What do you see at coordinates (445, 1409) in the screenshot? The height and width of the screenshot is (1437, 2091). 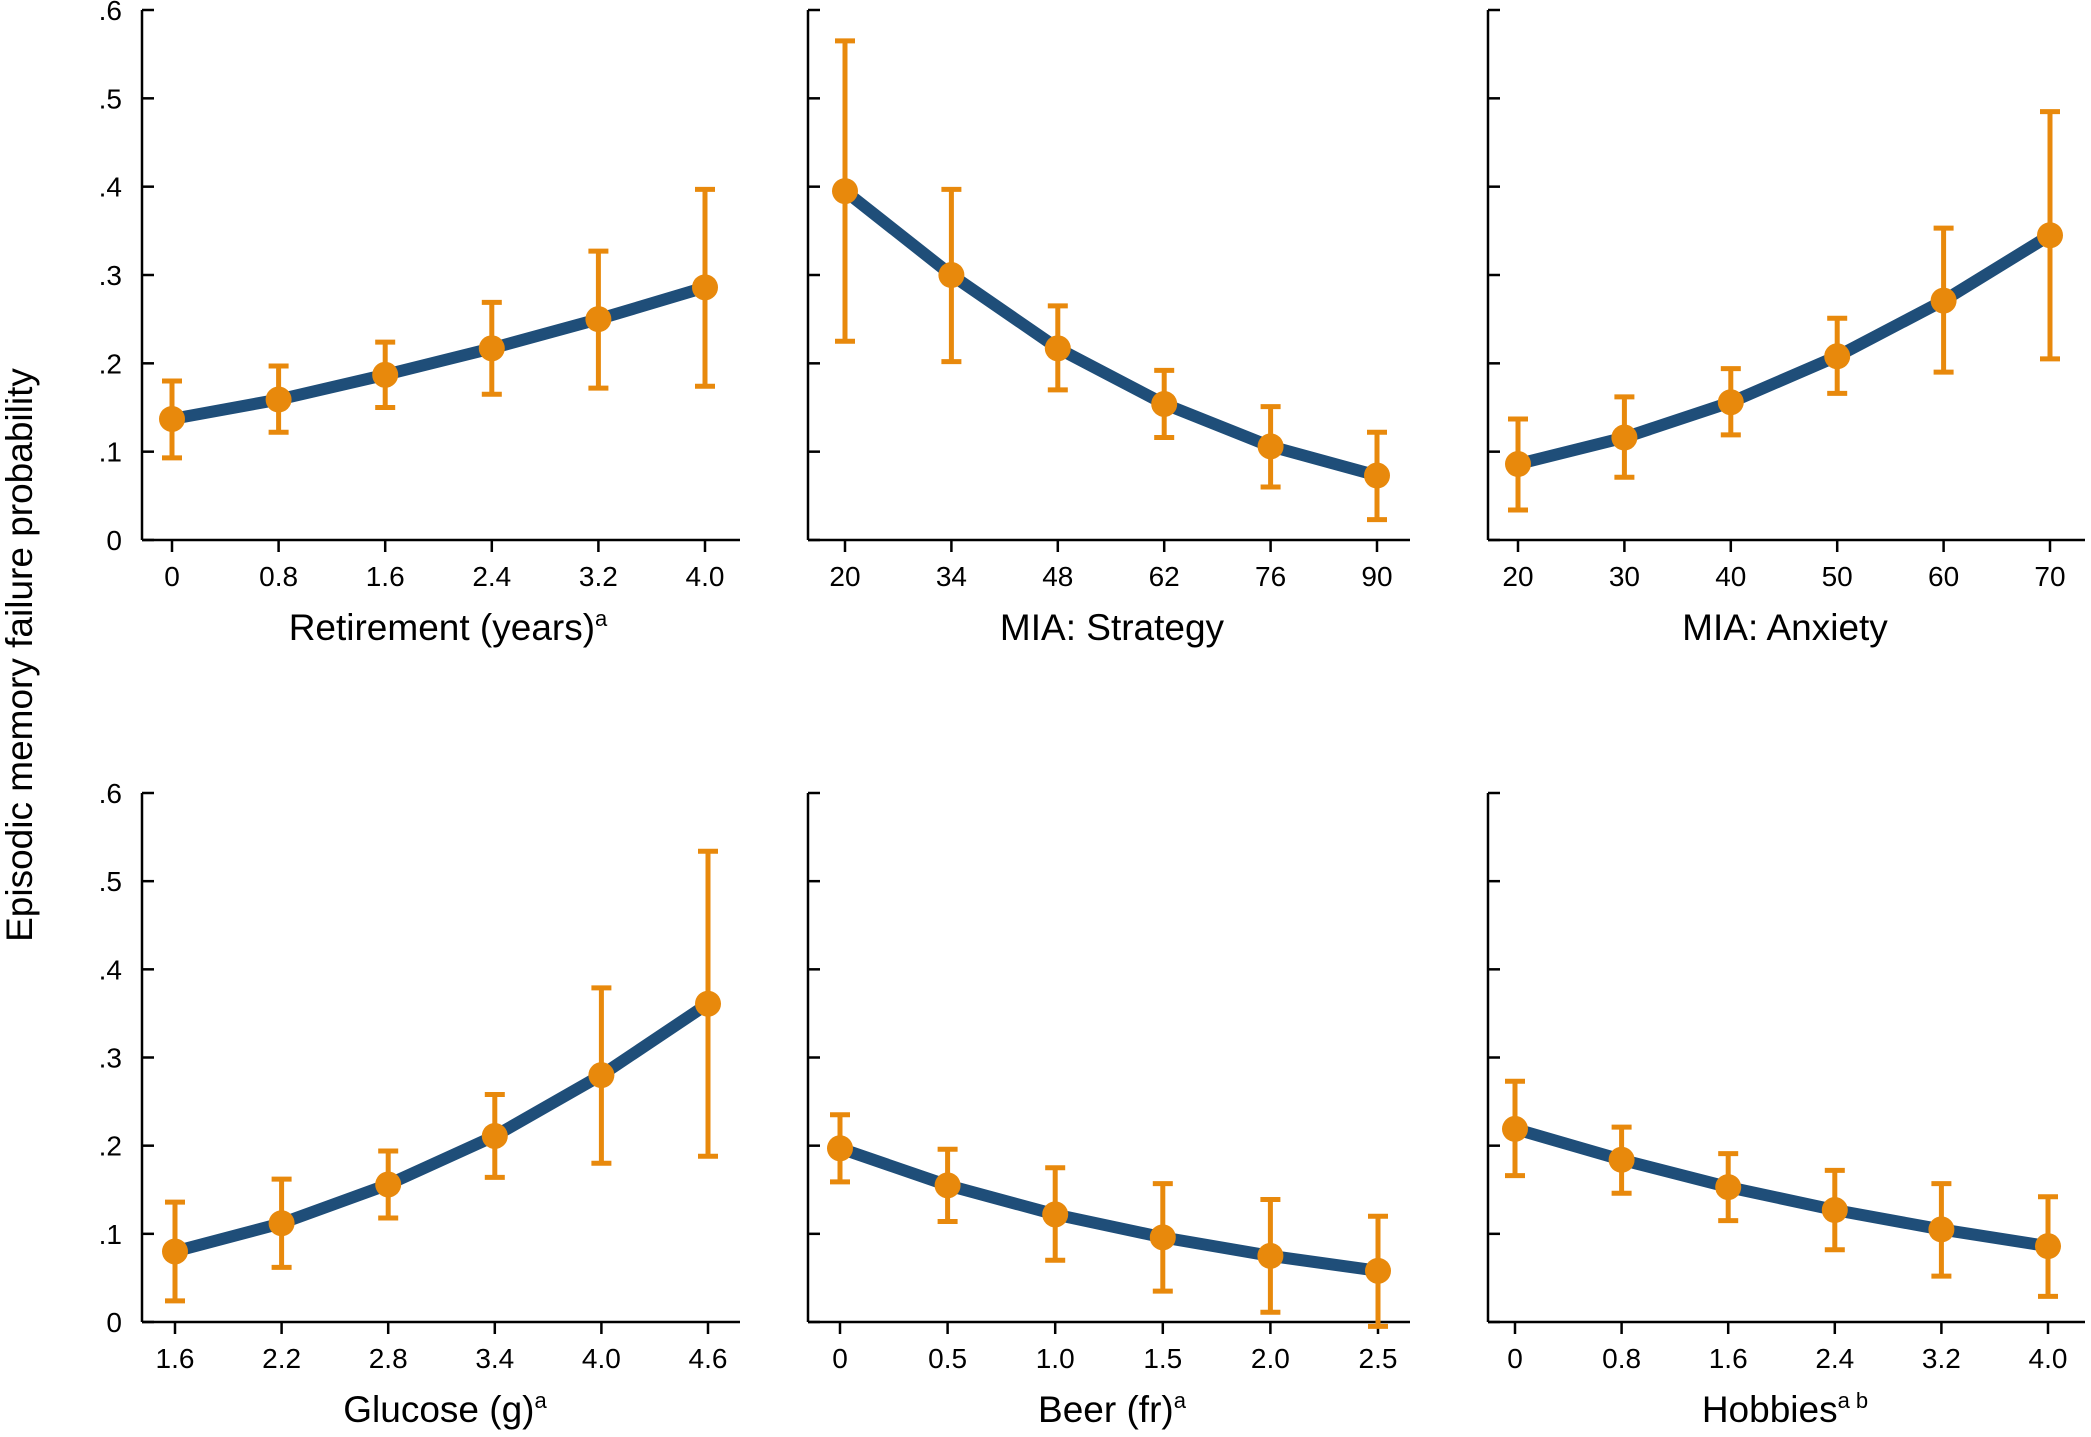 I see `x-axis-title: Glucose (g)a` at bounding box center [445, 1409].